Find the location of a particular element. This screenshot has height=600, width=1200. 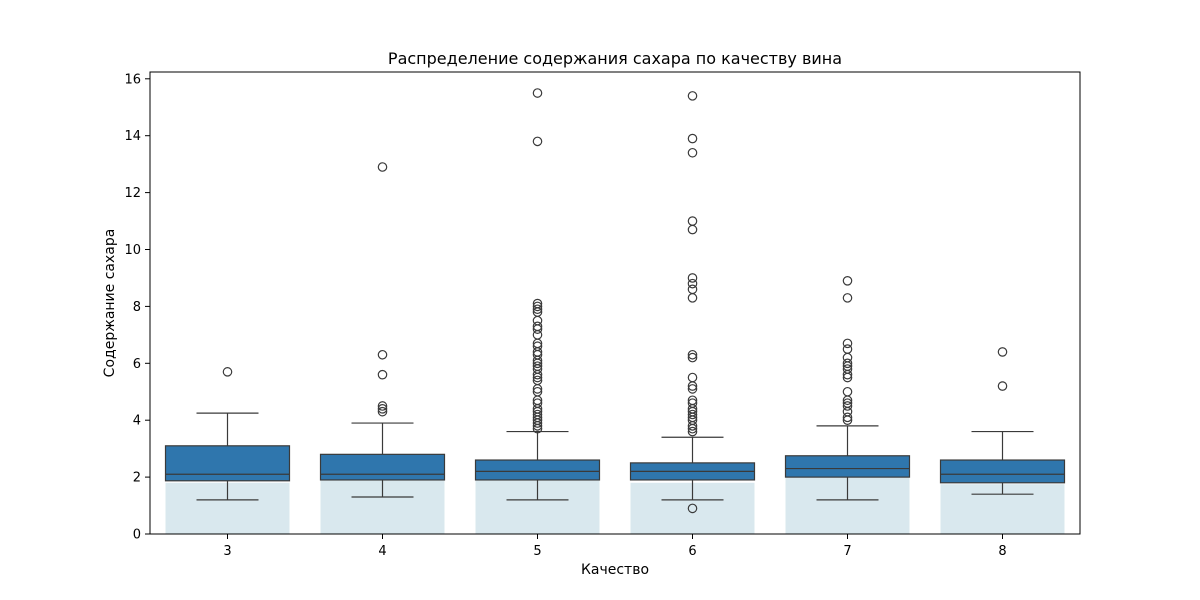

y-tick-label: 14 is located at coordinates (132, 136).